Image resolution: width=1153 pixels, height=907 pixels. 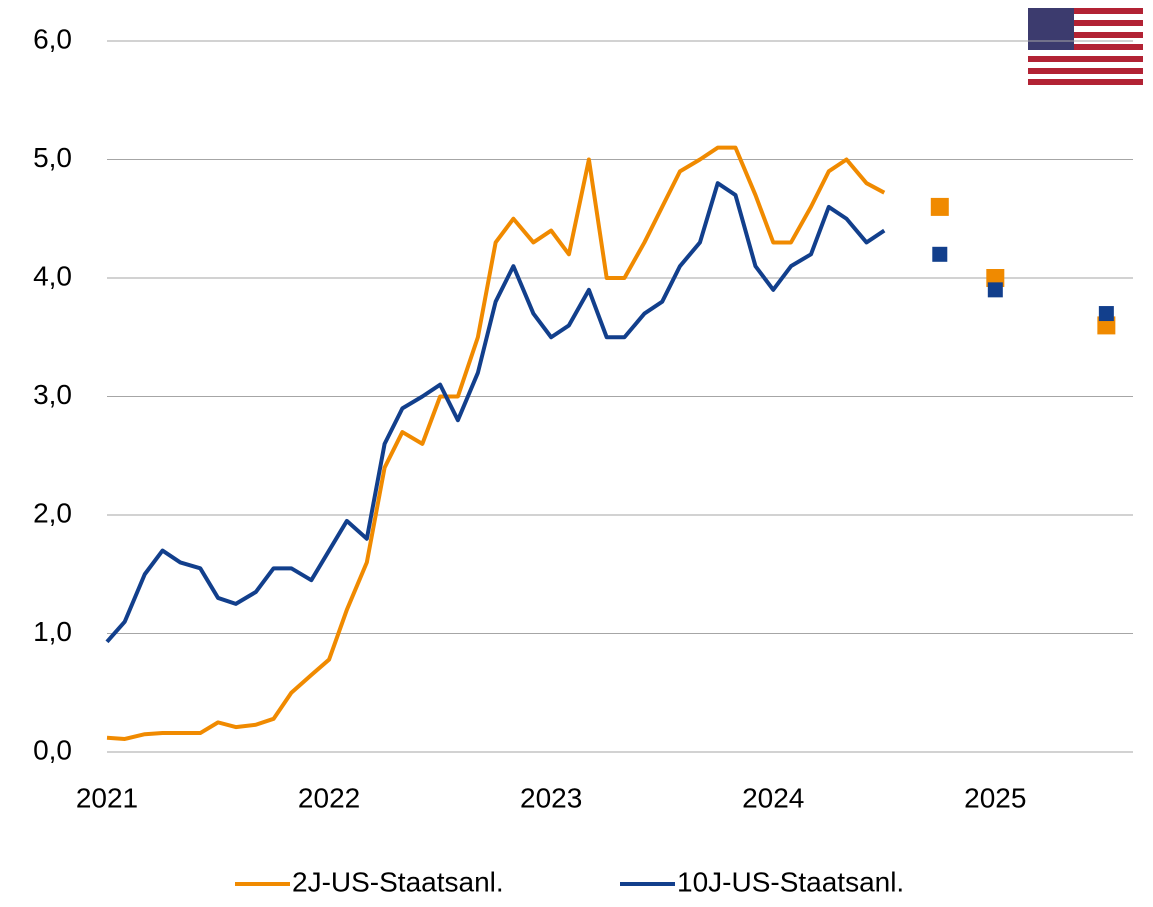 I want to click on y-tick-label: 6,0, so click(x=52, y=38).